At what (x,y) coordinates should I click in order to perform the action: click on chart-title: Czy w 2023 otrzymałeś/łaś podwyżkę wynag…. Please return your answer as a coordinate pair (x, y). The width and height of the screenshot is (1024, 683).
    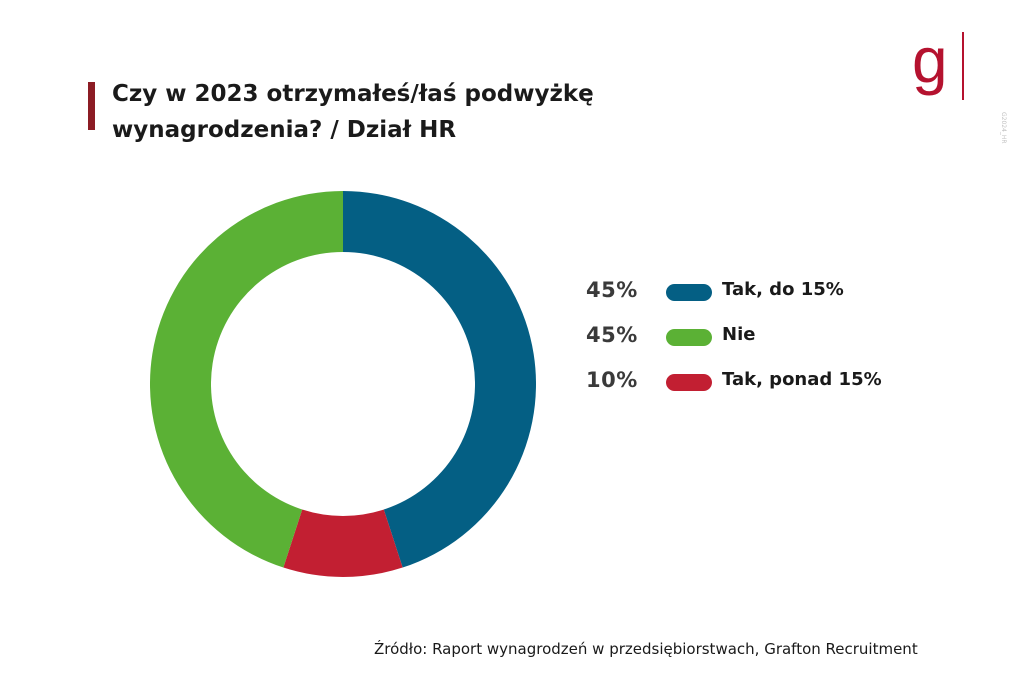
    Looking at the image, I should click on (353, 112).